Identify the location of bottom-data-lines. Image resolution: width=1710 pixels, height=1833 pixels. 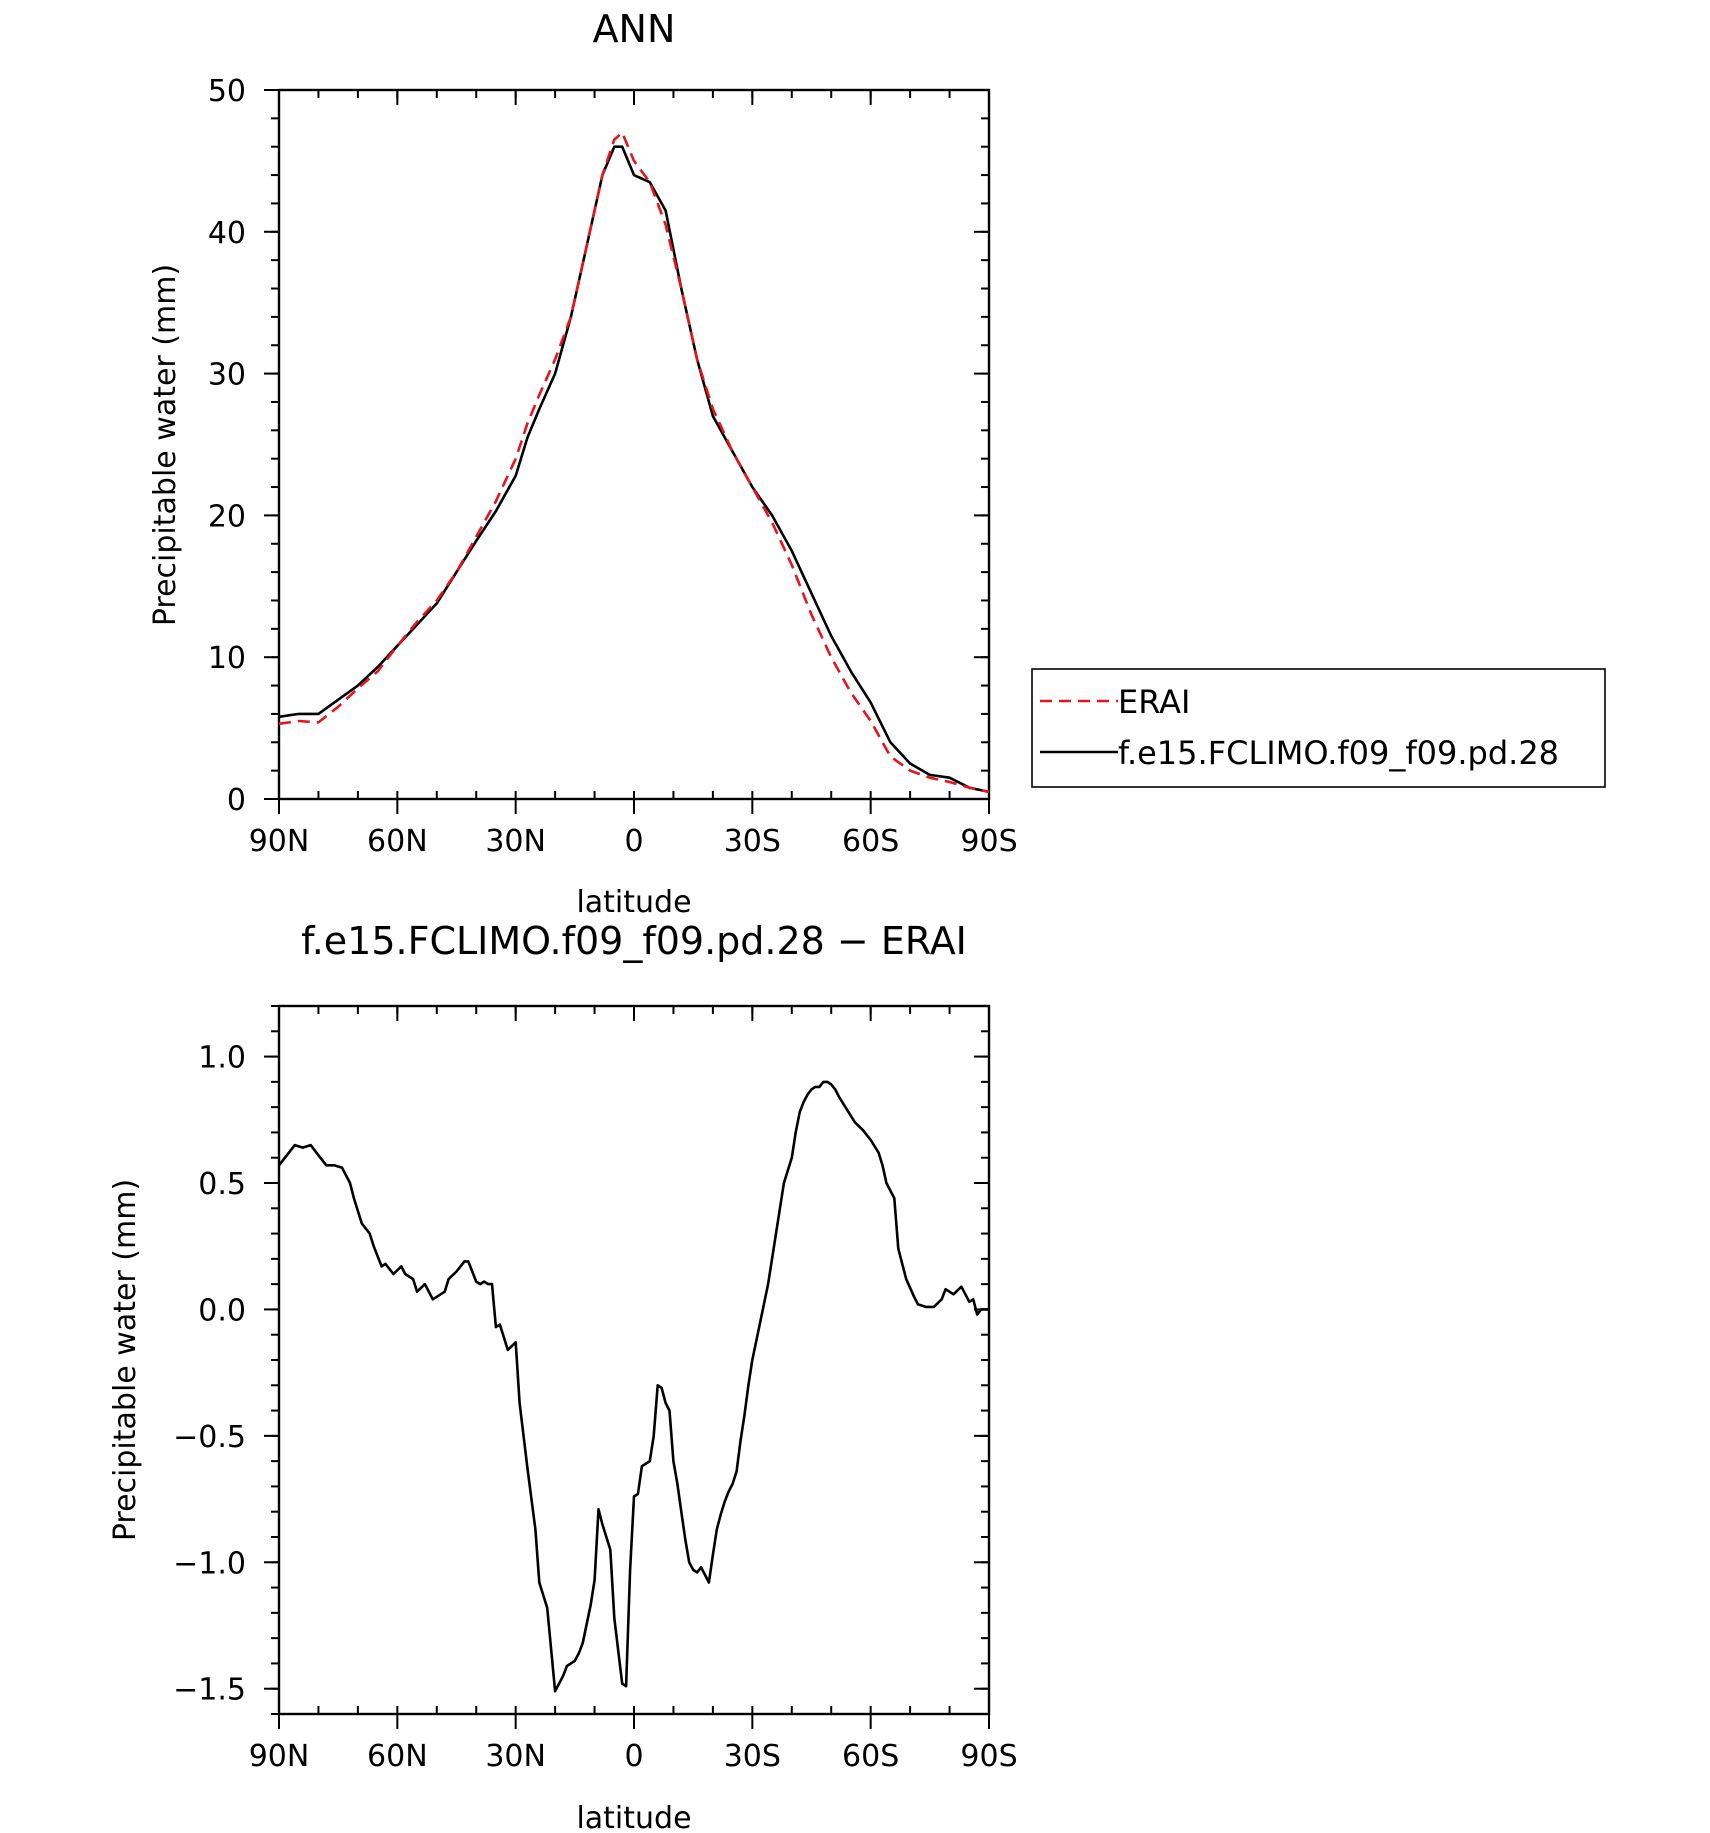
(633, 1386).